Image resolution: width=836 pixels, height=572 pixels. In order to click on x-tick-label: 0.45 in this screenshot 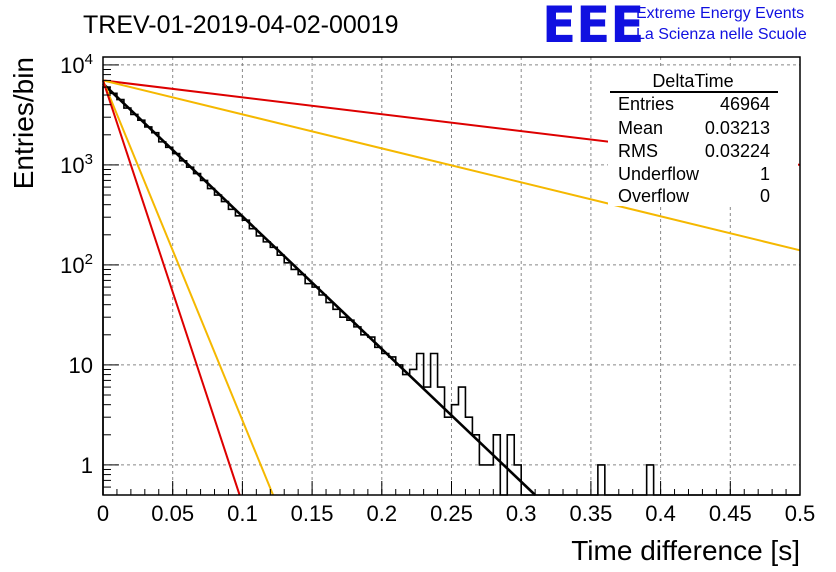, I will do `click(730, 513)`.